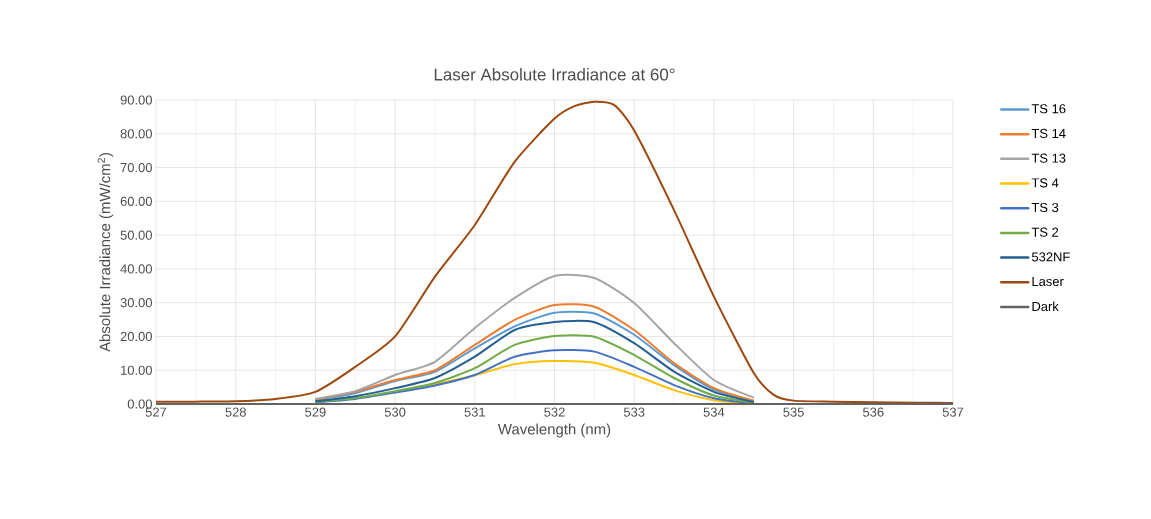  I want to click on x-tick-label: 533, so click(634, 412).